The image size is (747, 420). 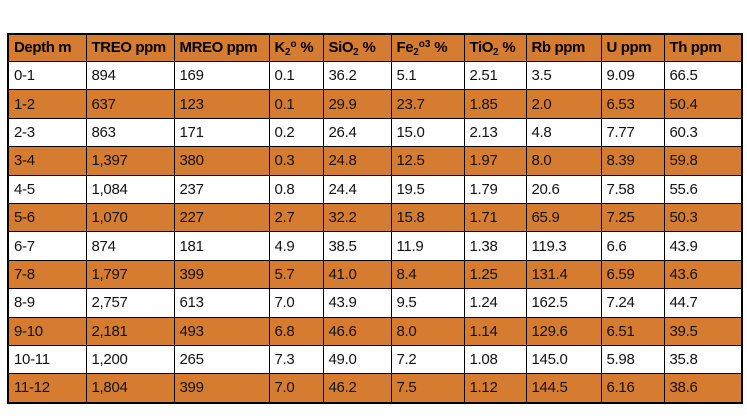 I want to click on table-cell: 4-5, so click(x=46, y=189).